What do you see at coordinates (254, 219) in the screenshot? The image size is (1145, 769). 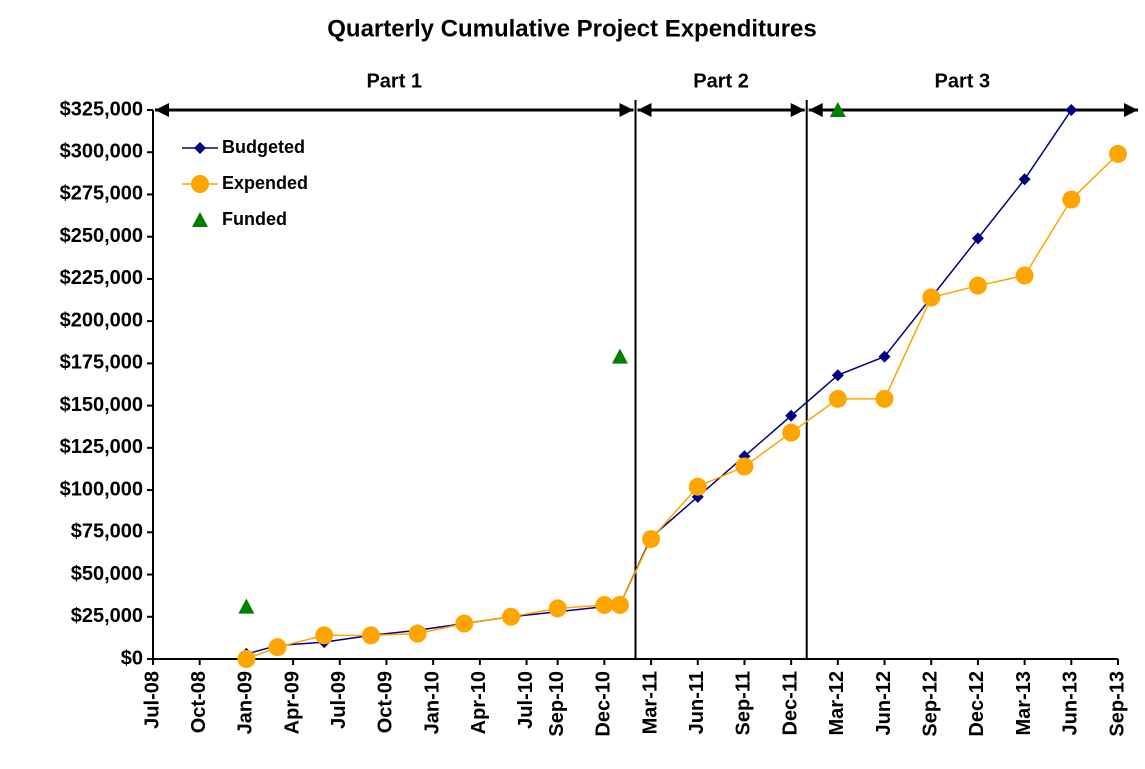 I see `legend-label: Funded` at bounding box center [254, 219].